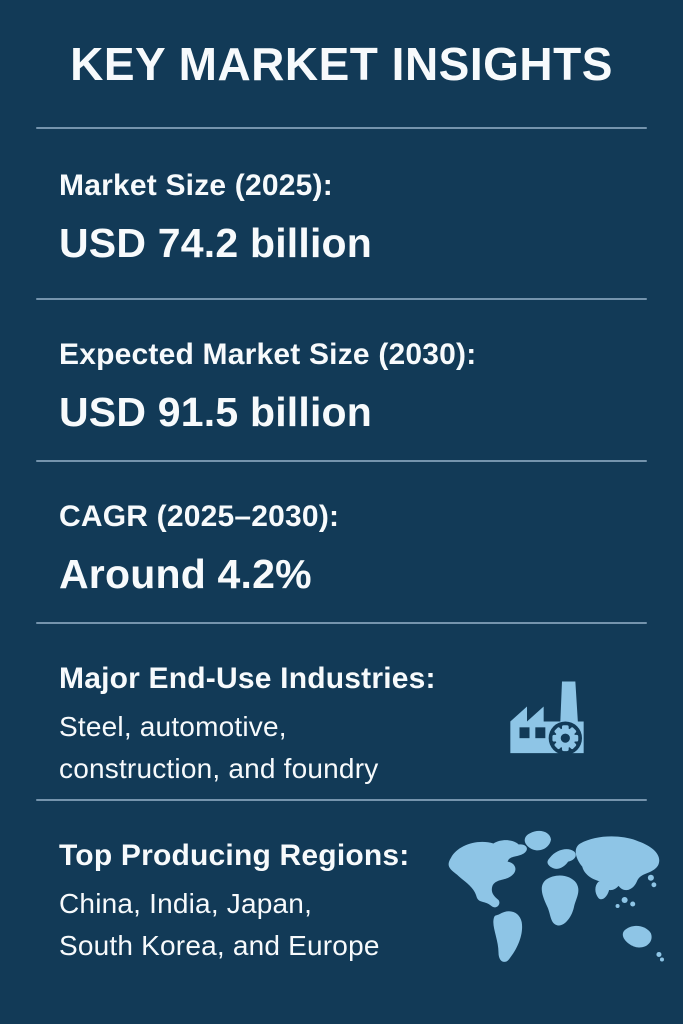 This screenshot has height=1024, width=683. Describe the element at coordinates (554, 903) in the screenshot. I see `world-map-icon` at that location.